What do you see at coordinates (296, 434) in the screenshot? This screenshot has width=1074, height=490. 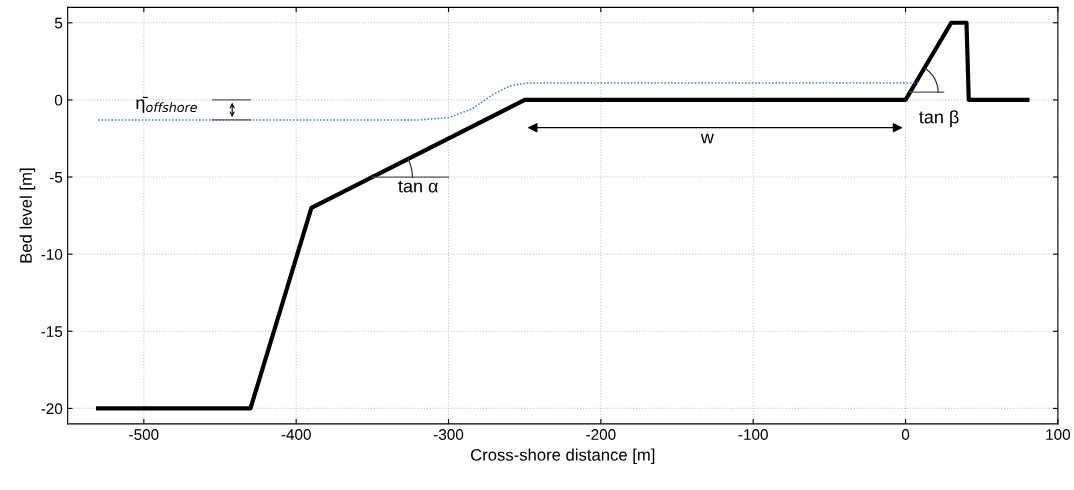 I see `x-tick-label: -400` at bounding box center [296, 434].